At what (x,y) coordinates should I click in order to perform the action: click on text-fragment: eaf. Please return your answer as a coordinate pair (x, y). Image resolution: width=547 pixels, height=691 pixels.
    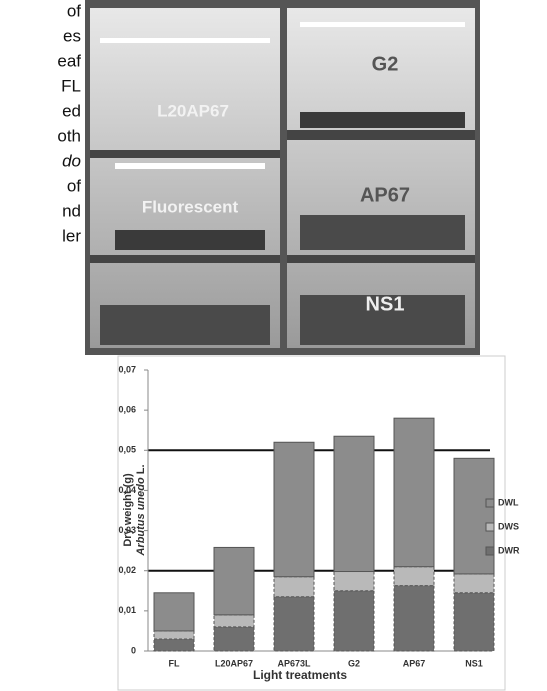
    Looking at the image, I should click on (69, 60).